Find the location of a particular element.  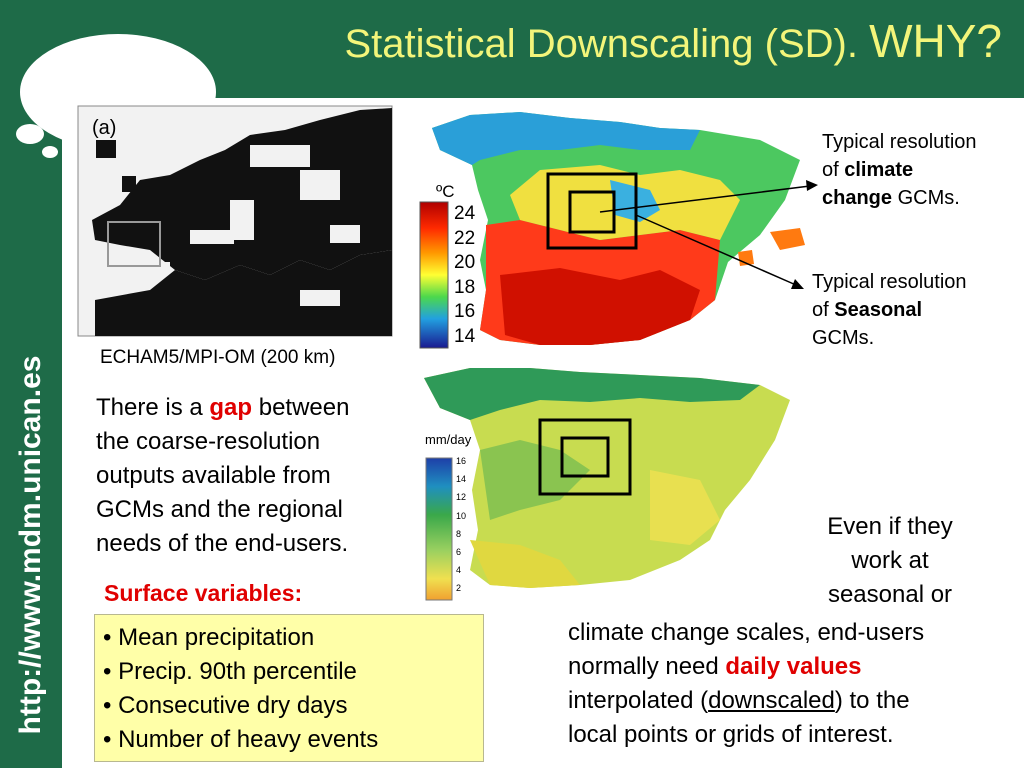

text: ) to the is located at coordinates (872, 700).